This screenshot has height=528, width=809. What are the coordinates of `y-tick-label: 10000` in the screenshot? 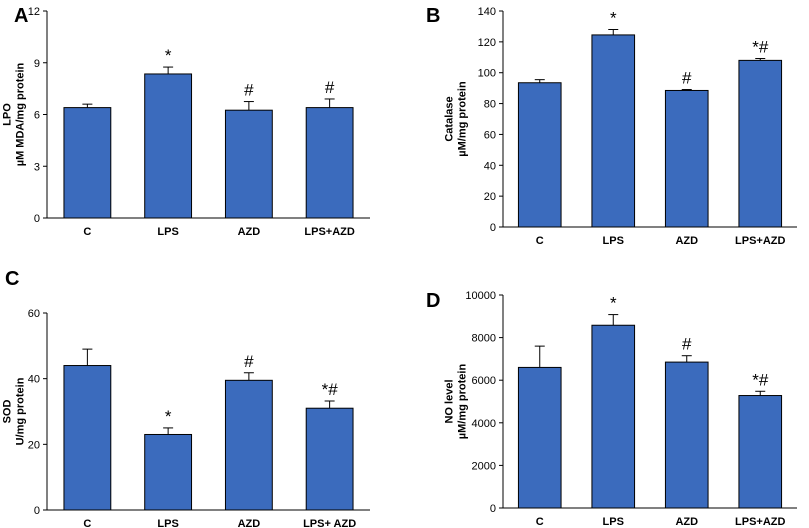 It's located at (480, 296).